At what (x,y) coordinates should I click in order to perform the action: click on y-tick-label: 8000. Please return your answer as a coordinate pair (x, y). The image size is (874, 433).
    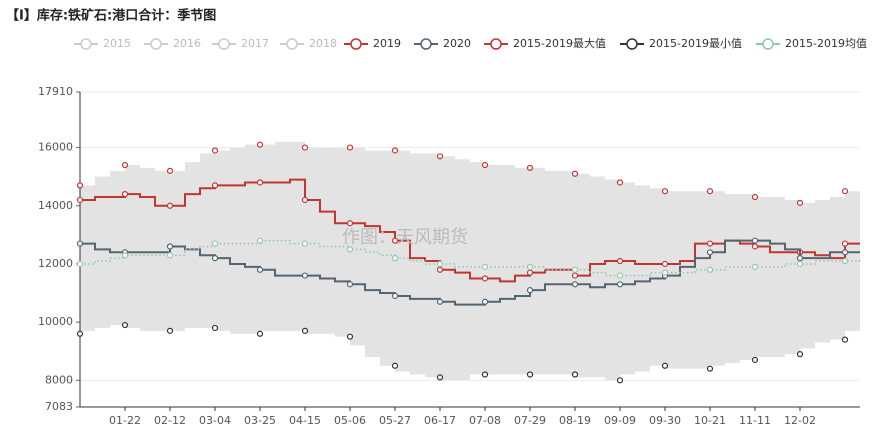
    Looking at the image, I should click on (59, 379).